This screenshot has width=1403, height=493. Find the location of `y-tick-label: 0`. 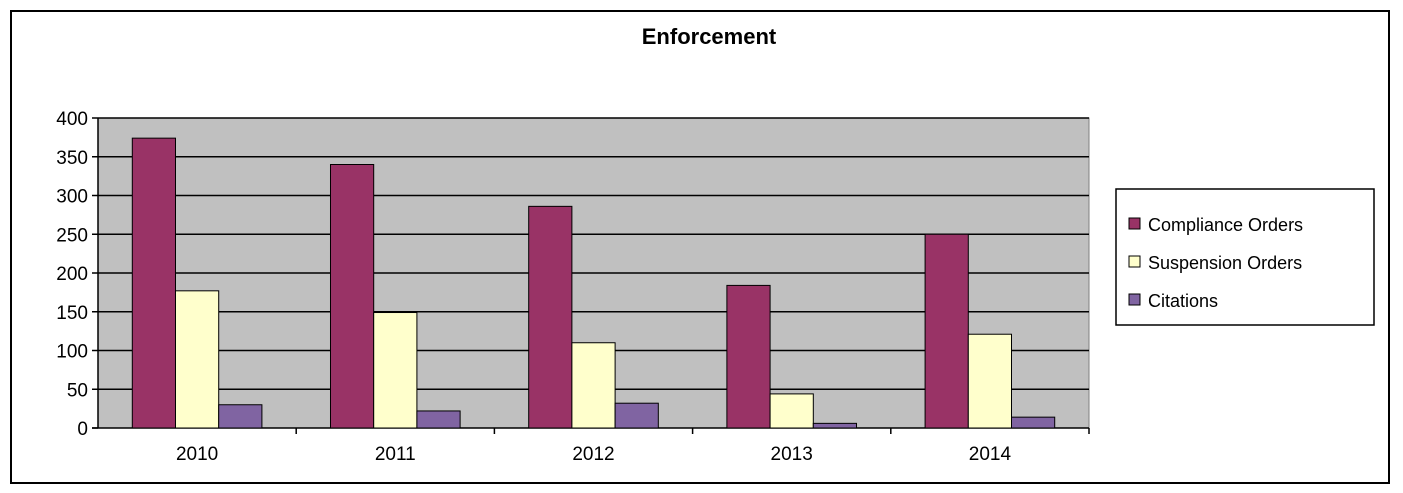

y-tick-label: 0 is located at coordinates (82, 429).